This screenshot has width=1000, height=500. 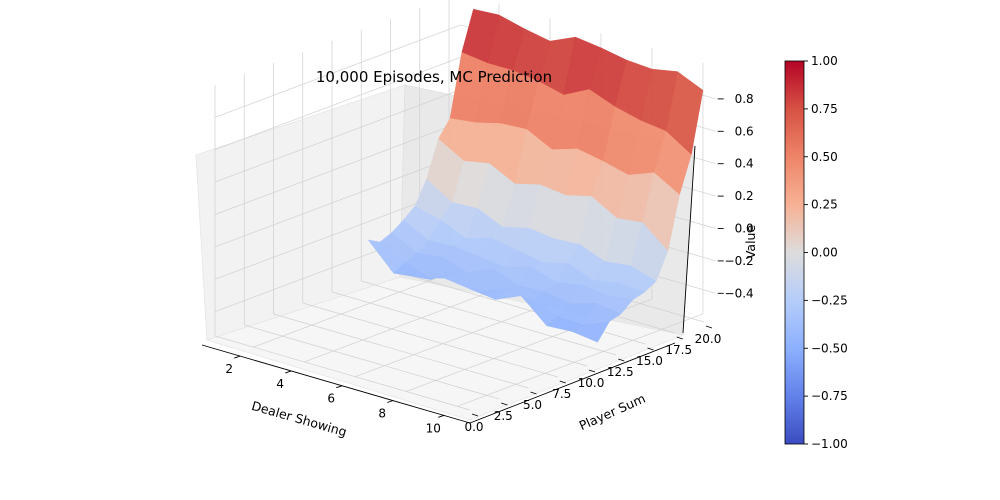 I want to click on y-tick-label: 15.0, so click(x=649, y=361).